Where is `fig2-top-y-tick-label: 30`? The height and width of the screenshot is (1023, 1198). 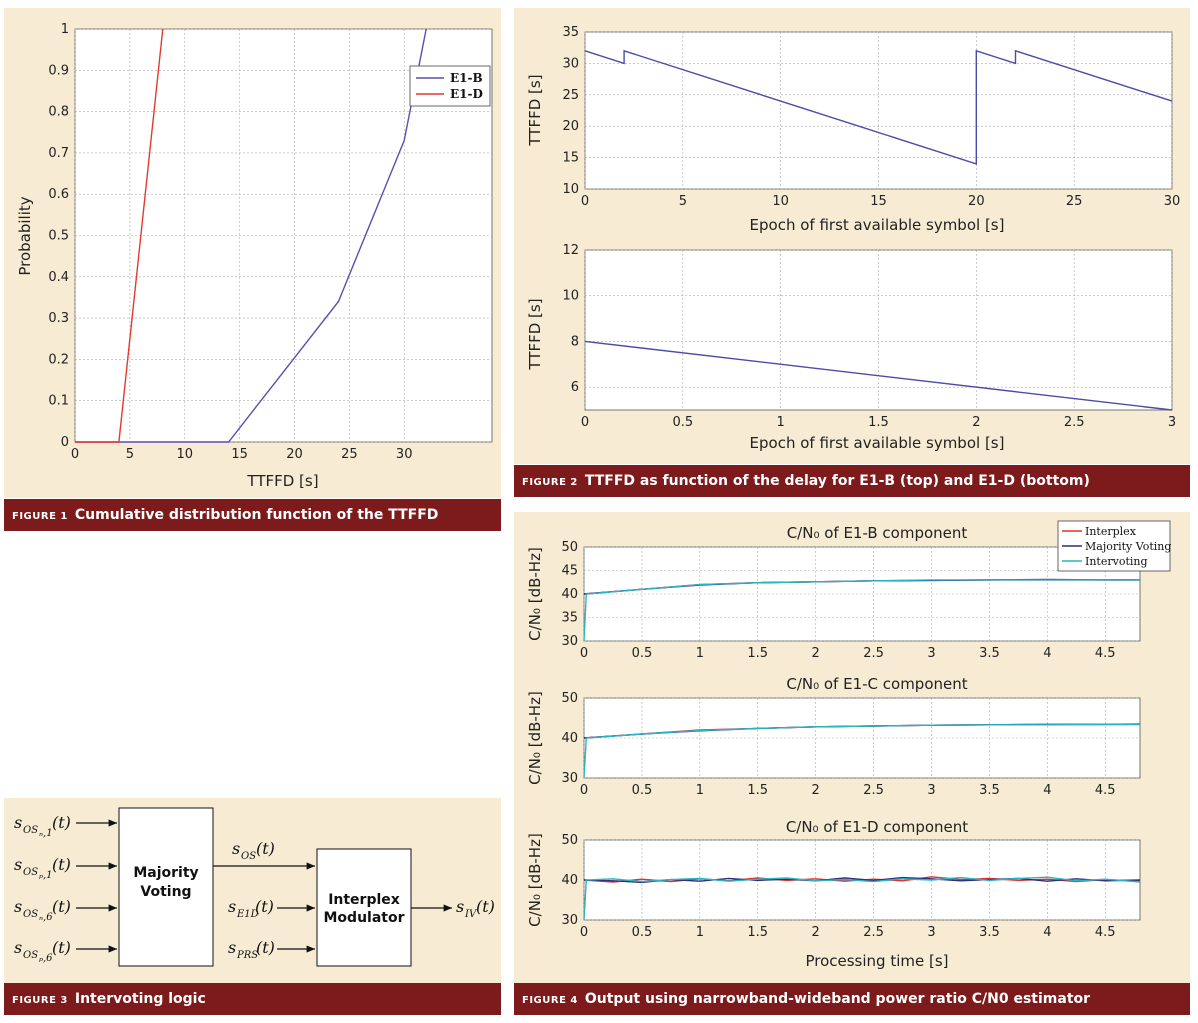 fig2-top-y-tick-label: 30 is located at coordinates (570, 63).